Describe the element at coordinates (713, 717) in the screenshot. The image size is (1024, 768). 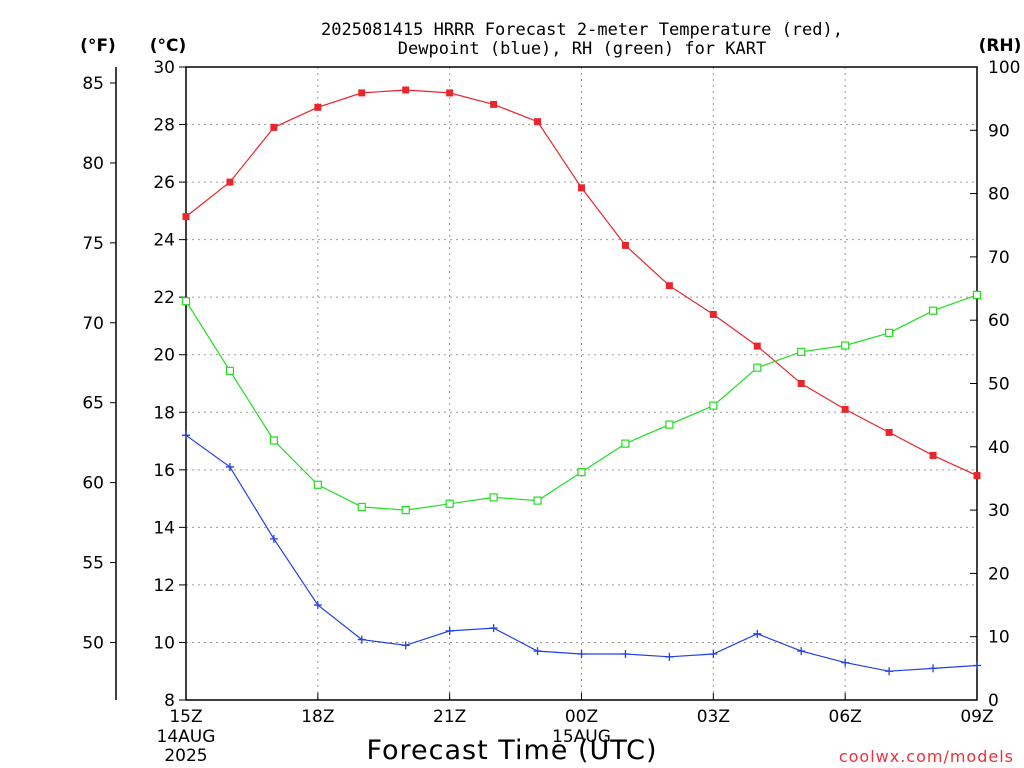
I see `x-tick-label: 03Z` at that location.